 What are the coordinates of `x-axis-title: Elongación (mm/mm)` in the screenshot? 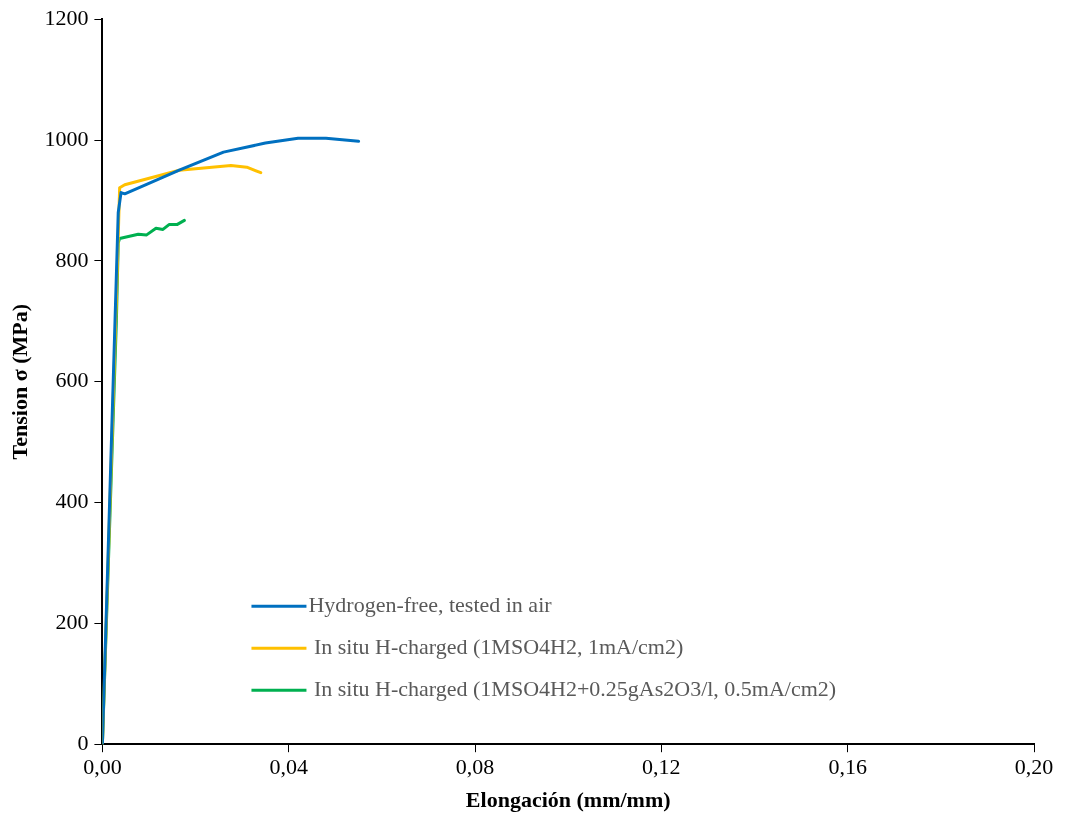 It's located at (568, 800).